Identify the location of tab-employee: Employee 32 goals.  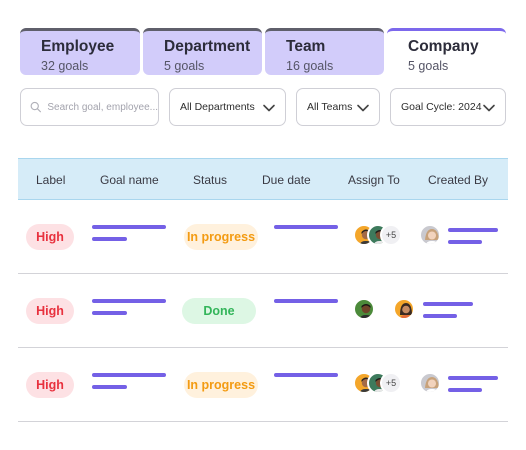
(80, 51).